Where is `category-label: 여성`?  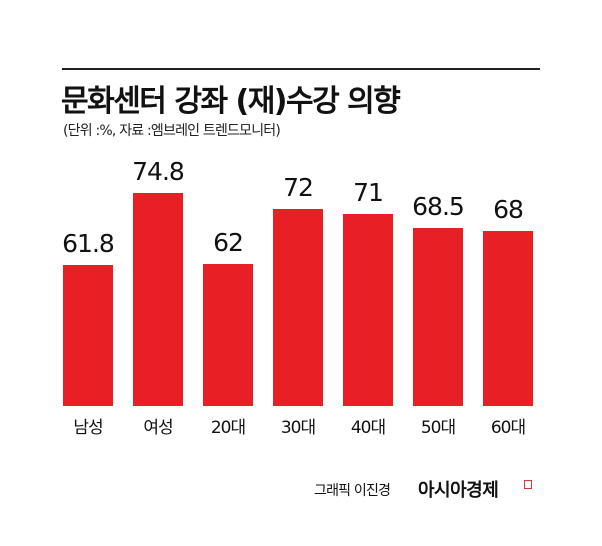 category-label: 여성 is located at coordinates (158, 428).